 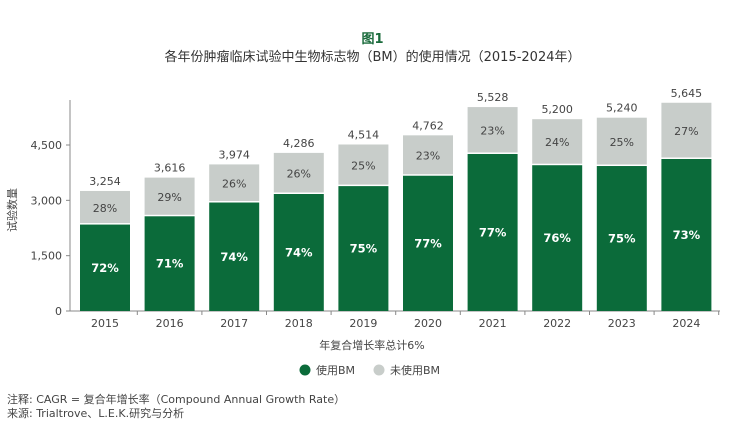 I want to click on total-label: 5,528, so click(x=493, y=97).